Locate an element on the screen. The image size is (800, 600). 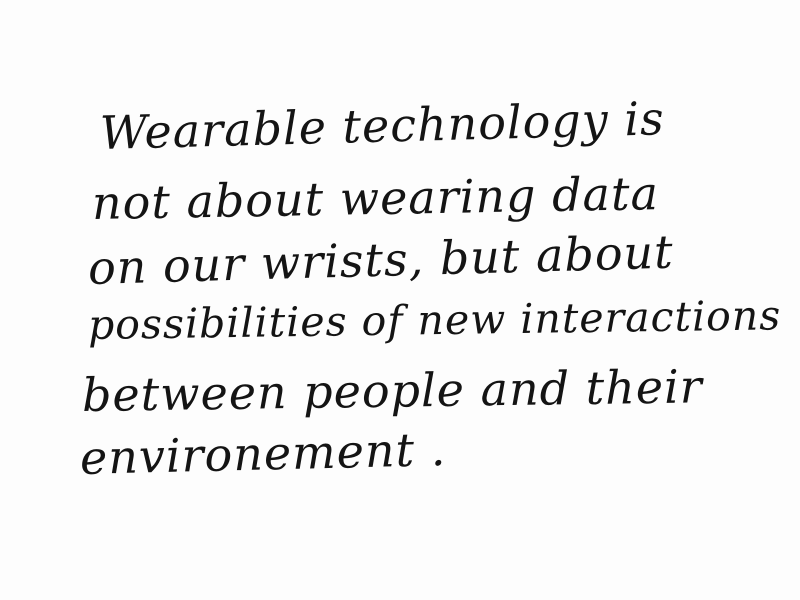
text-line-4: possibilities of new interactions is located at coordinates (434, 320).